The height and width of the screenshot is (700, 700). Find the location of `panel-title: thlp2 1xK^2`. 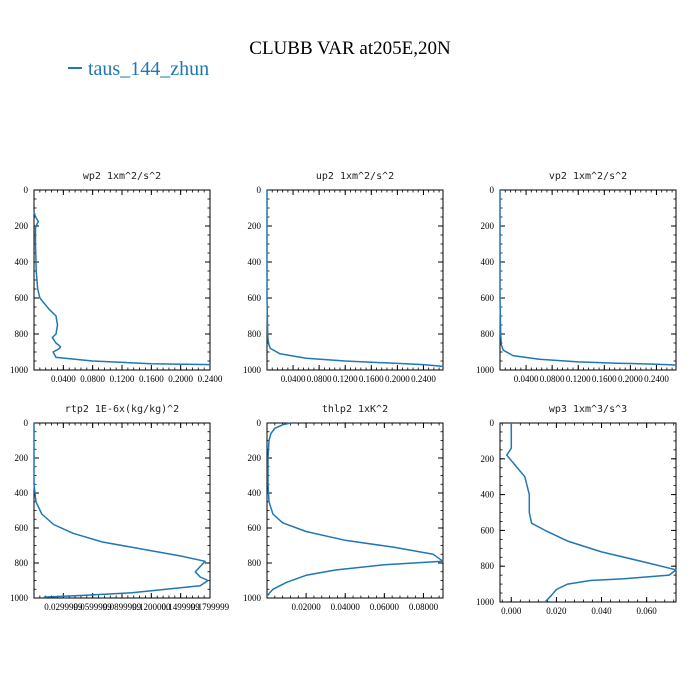

panel-title: thlp2 1xK^2 is located at coordinates (355, 409).